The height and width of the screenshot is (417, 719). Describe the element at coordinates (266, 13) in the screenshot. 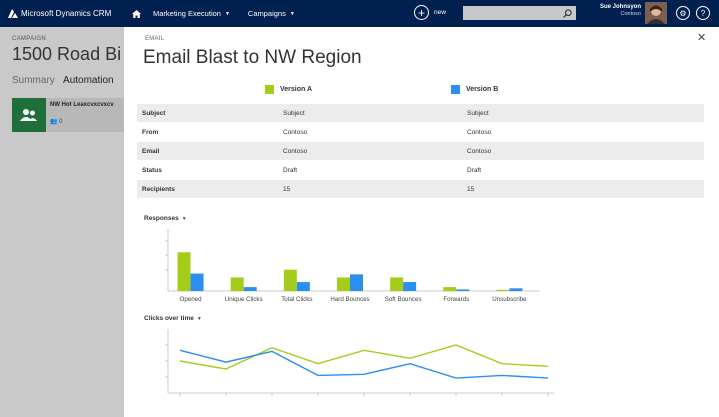

I see `nav-campaigns-label: Campaigns` at that location.